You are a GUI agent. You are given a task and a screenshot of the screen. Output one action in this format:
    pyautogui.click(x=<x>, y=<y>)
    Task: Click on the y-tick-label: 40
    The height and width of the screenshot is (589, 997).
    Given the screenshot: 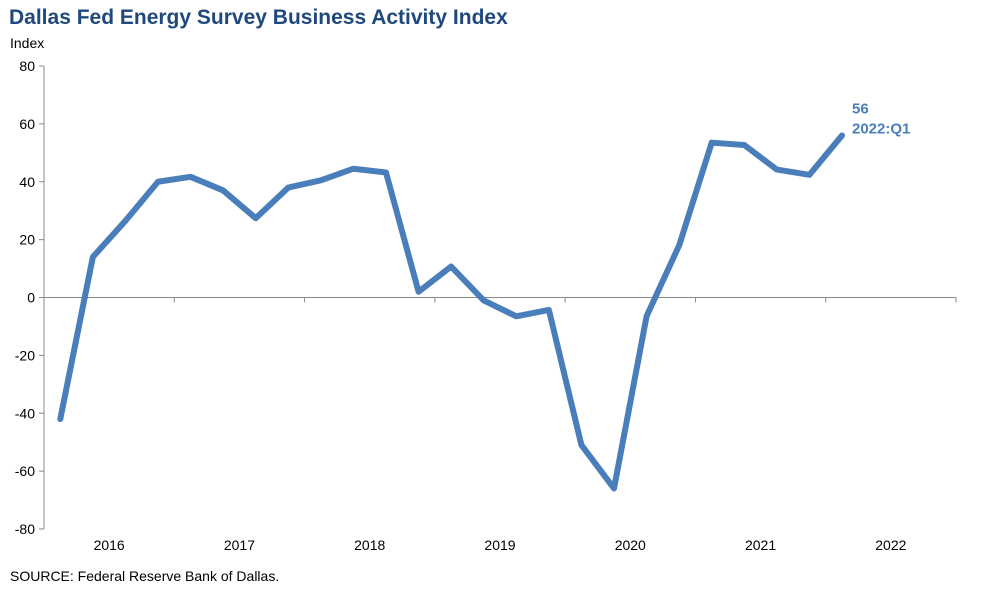 What is the action you would take?
    pyautogui.click(x=27, y=182)
    